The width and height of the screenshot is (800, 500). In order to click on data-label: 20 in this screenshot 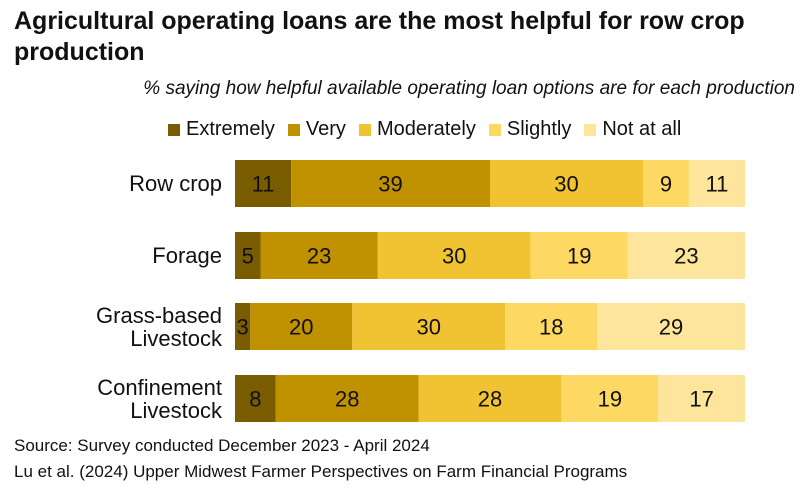, I will do `click(301, 327)`.